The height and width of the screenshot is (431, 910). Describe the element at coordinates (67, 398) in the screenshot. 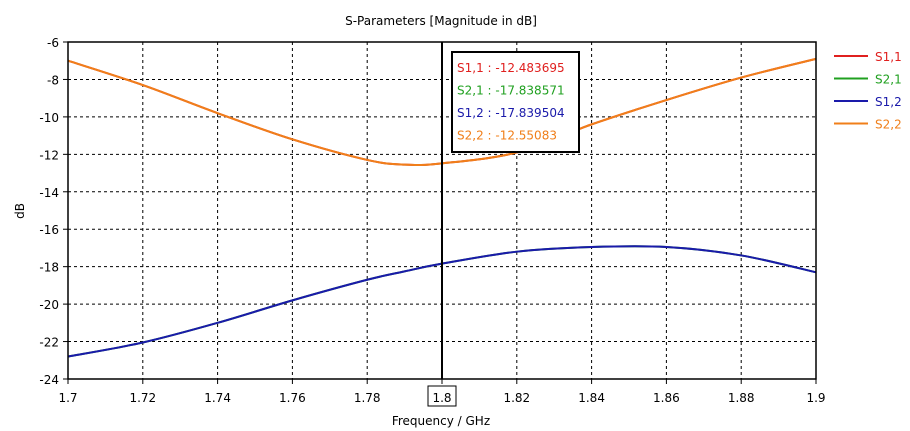

I see `x-tick-label: 1.7` at that location.